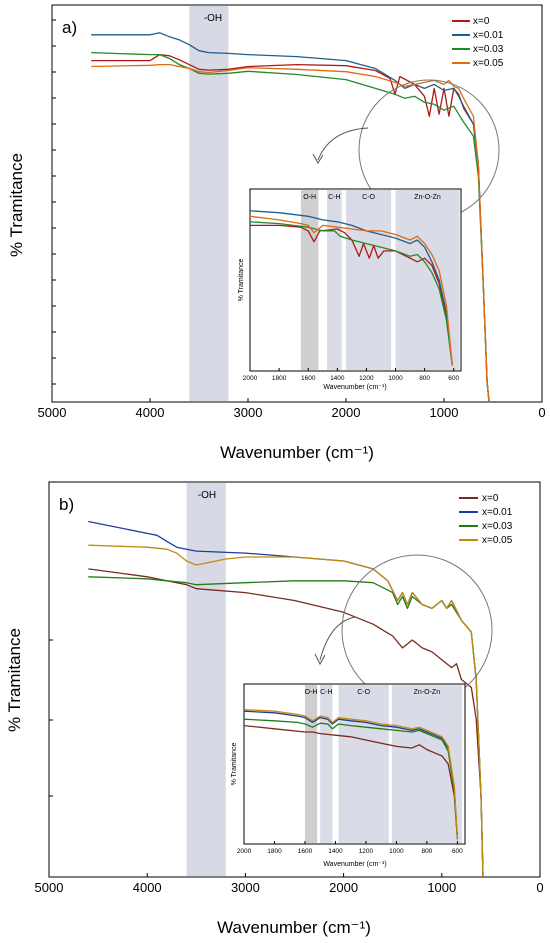 The height and width of the screenshot is (943, 550). I want to click on panel-b-oh-band-label: -OH, so click(207, 495).